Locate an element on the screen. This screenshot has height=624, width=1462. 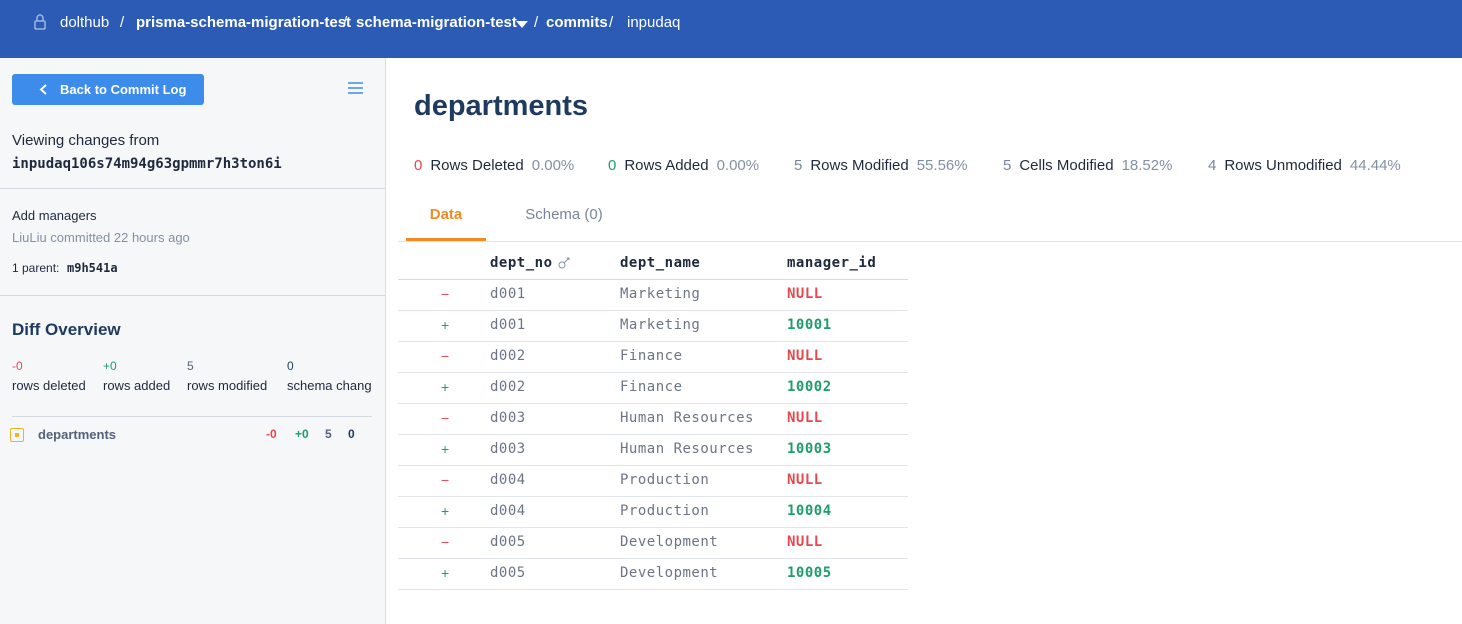
summary-label: Rows Unmodified is located at coordinates (1283, 165).